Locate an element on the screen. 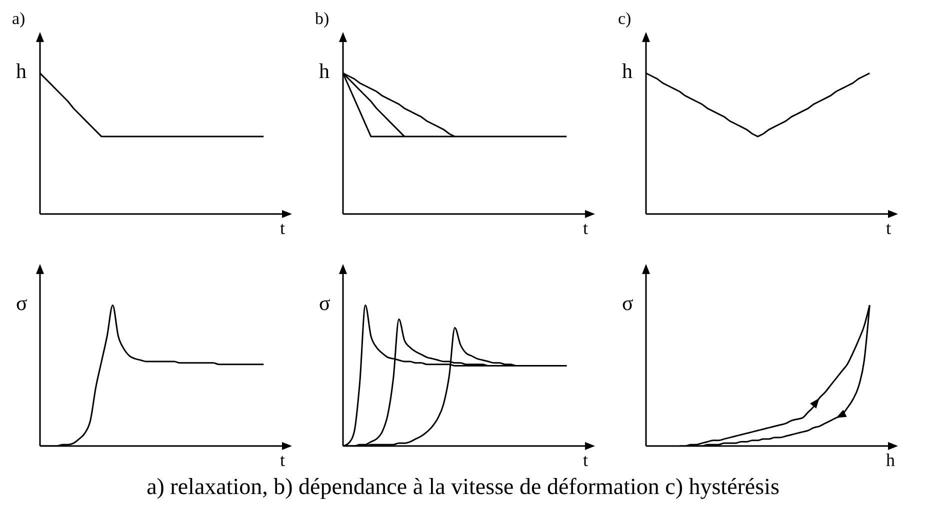 The width and height of the screenshot is (926, 521). x-axis-title: h is located at coordinates (890, 460).